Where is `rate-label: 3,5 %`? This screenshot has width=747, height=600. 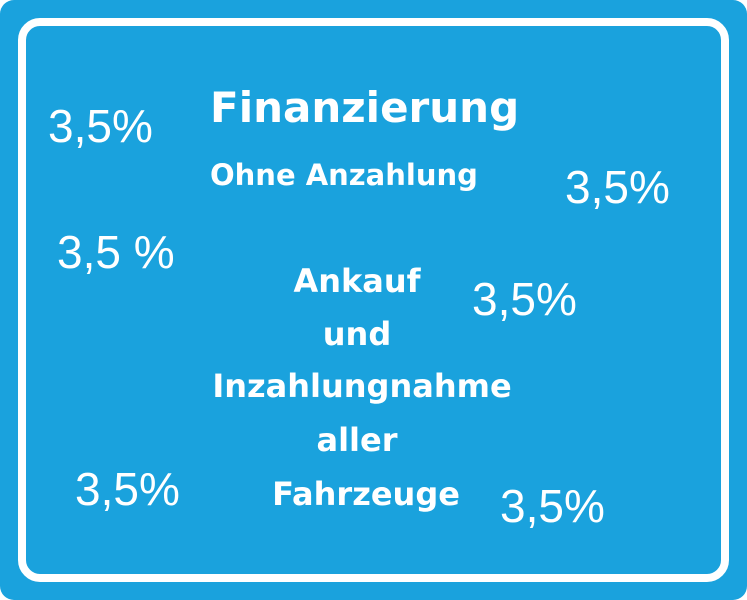
rate-label: 3,5 % is located at coordinates (116, 252).